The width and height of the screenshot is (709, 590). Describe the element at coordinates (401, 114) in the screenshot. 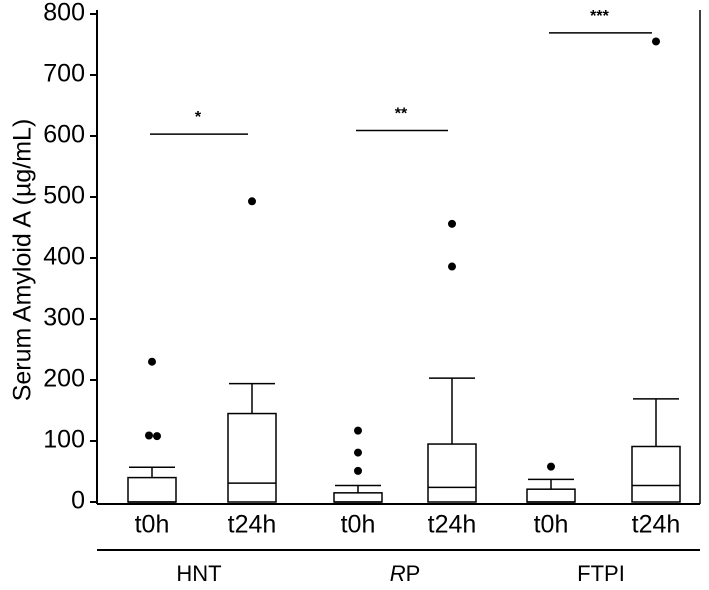

I see `significance-label: **` at that location.